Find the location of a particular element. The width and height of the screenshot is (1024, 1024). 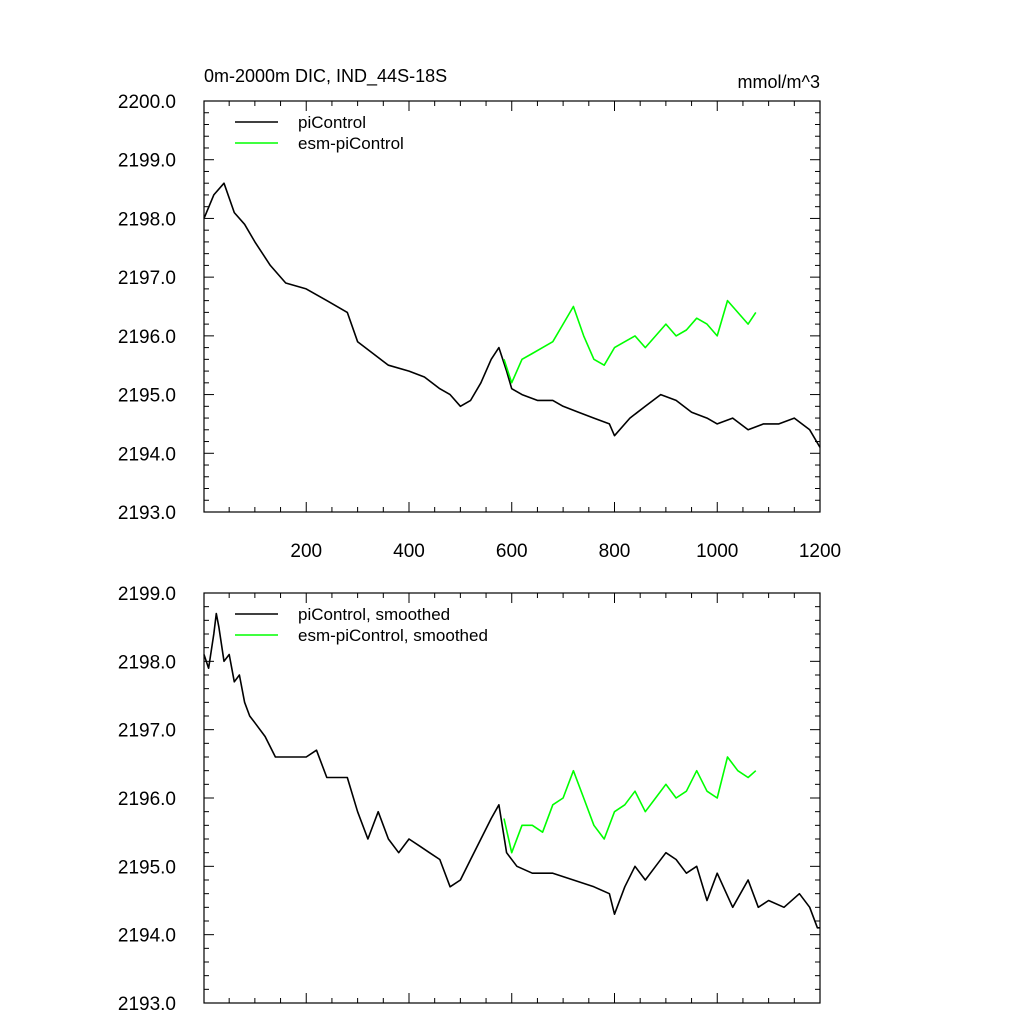

y-tick-label: 2200.0 is located at coordinates (147, 102).